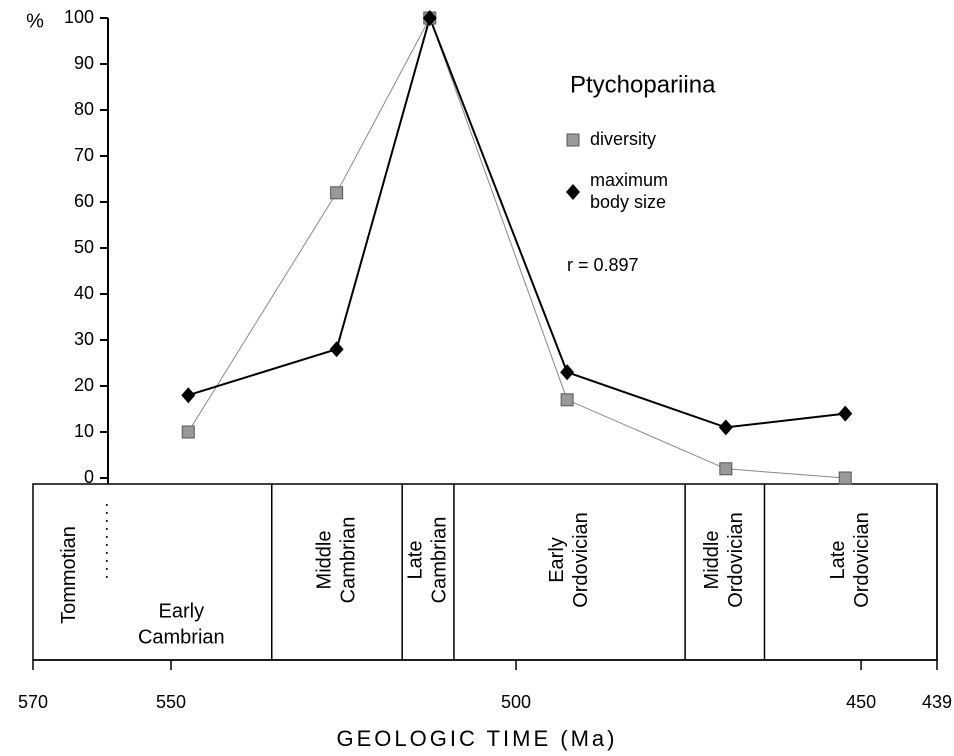  I want to click on x-tick-label: 439, so click(937, 702).